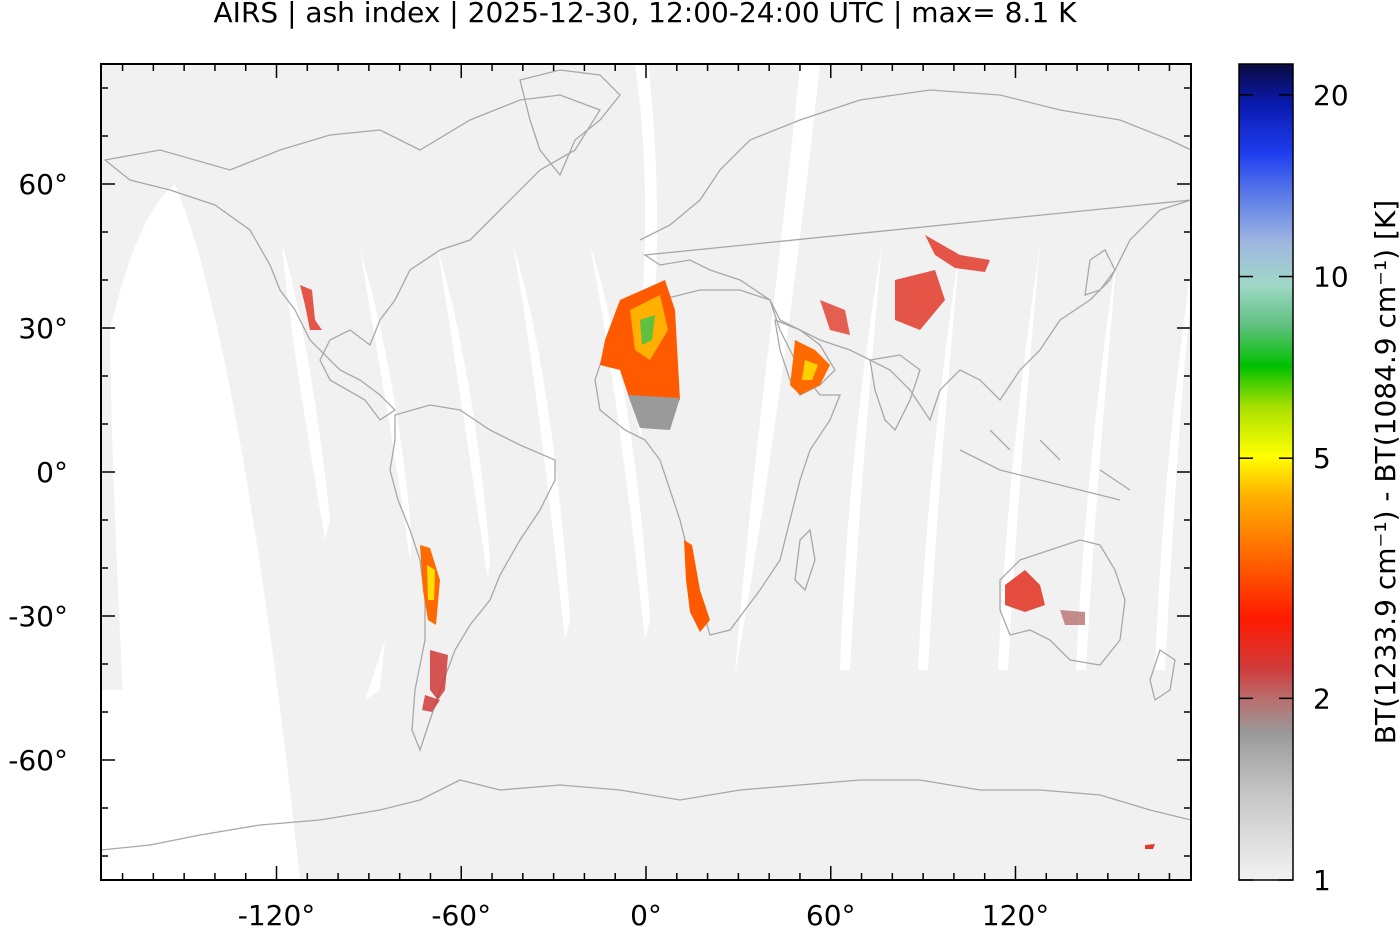 Image resolution: width=1400 pixels, height=930 pixels. What do you see at coordinates (1331, 95) in the screenshot?
I see `colorbar-tick-label: 20` at bounding box center [1331, 95].